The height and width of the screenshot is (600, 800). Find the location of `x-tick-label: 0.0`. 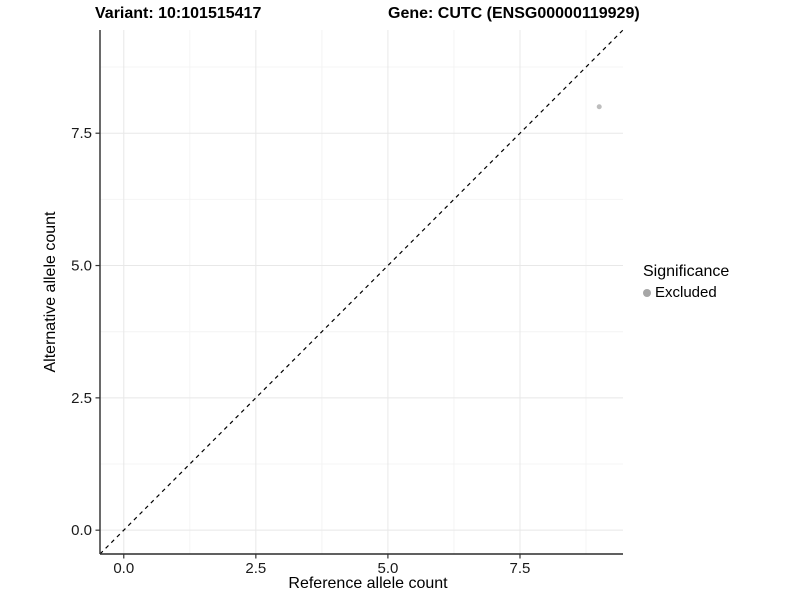

x-tick-label: 0.0 is located at coordinates (123, 568).